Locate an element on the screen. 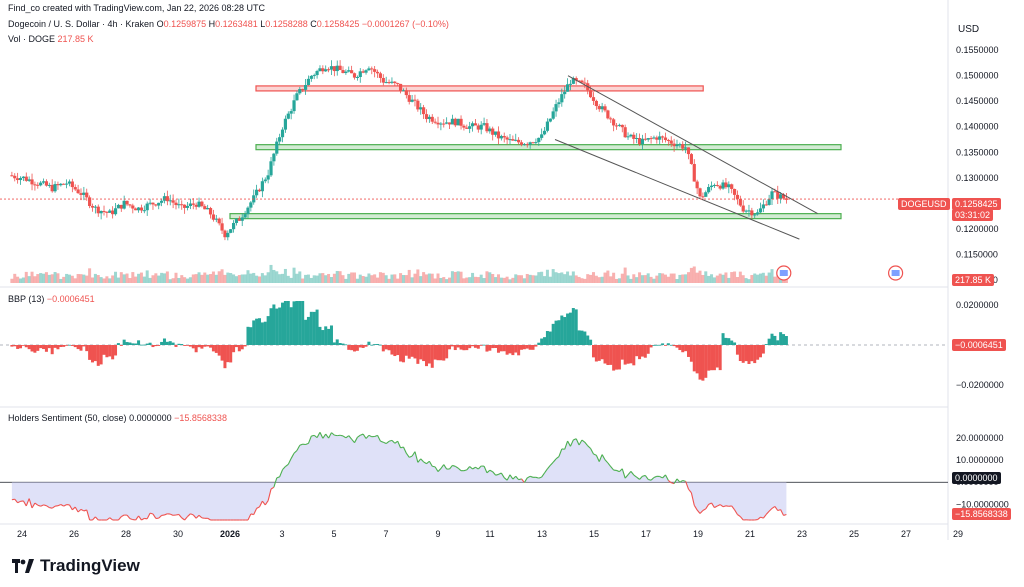 The height and width of the screenshot is (587, 1024). bbp-header: BBP (13) −0.0006451 is located at coordinates (51, 299).